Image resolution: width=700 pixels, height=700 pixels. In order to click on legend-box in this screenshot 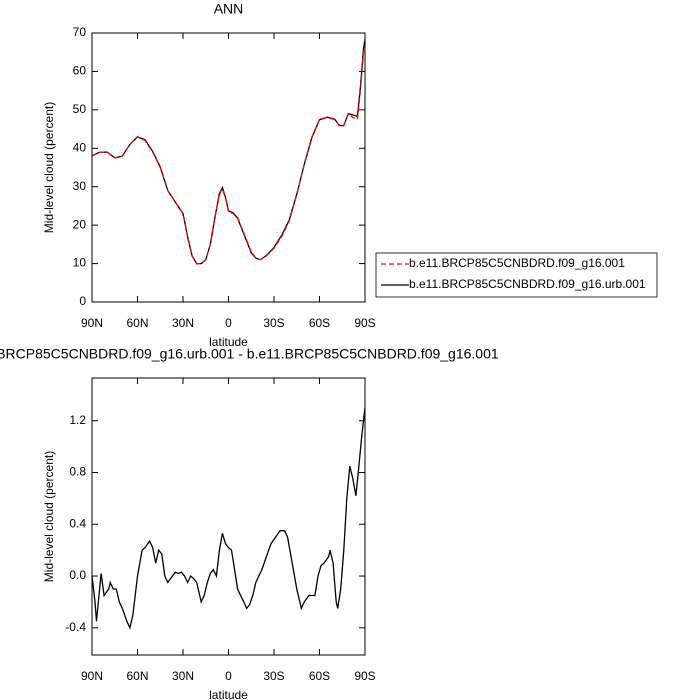, I will do `click(516, 275)`.